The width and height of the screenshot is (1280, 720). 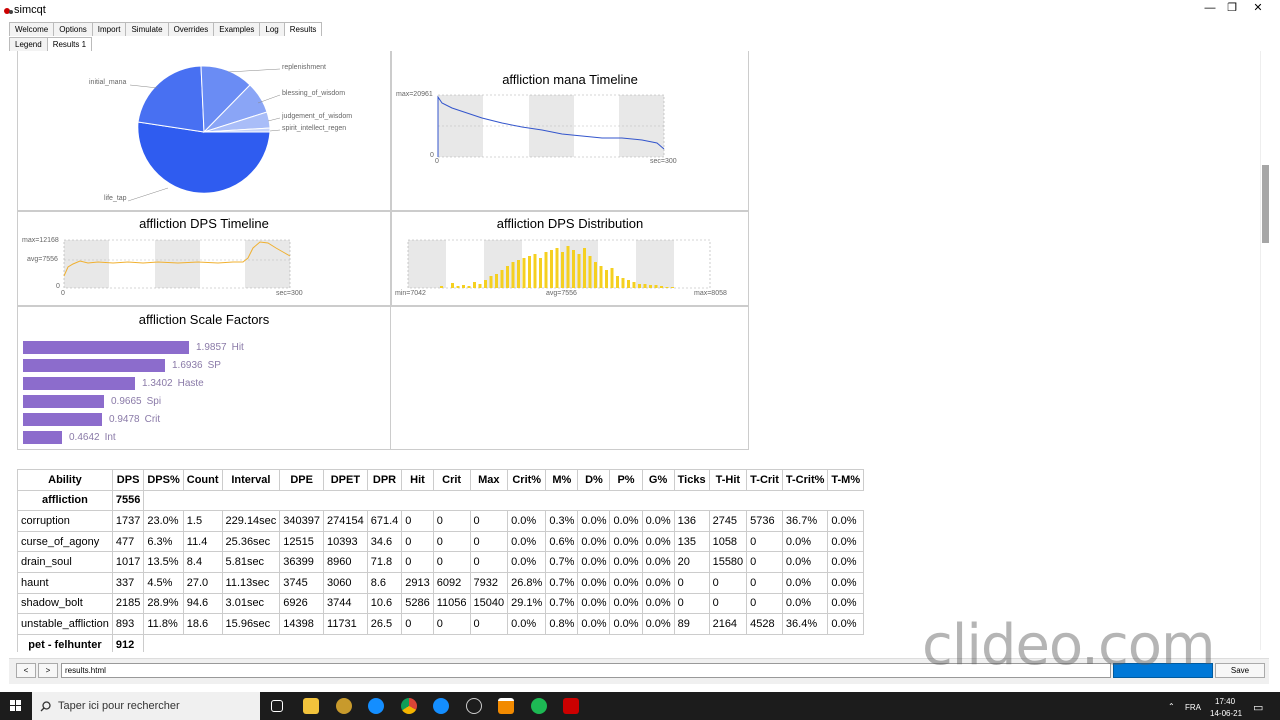 I want to click on column-header: Crit%, so click(x=527, y=480).